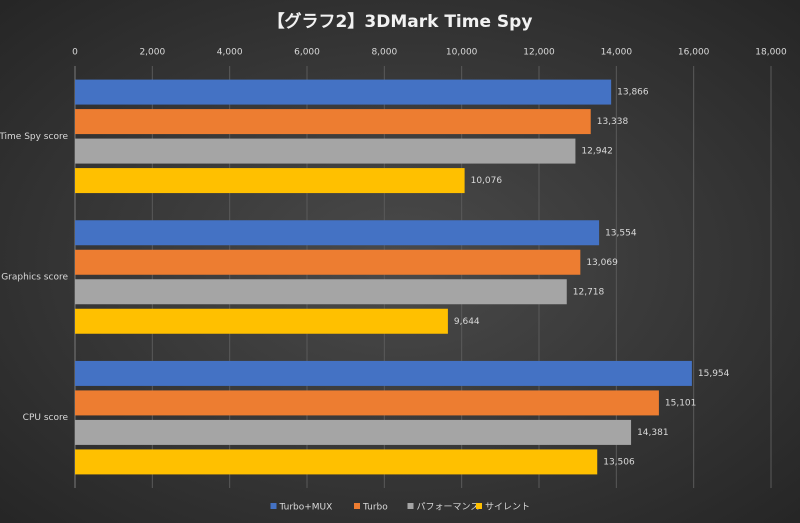  I want to click on x-tick-label: 10,000, so click(462, 53).